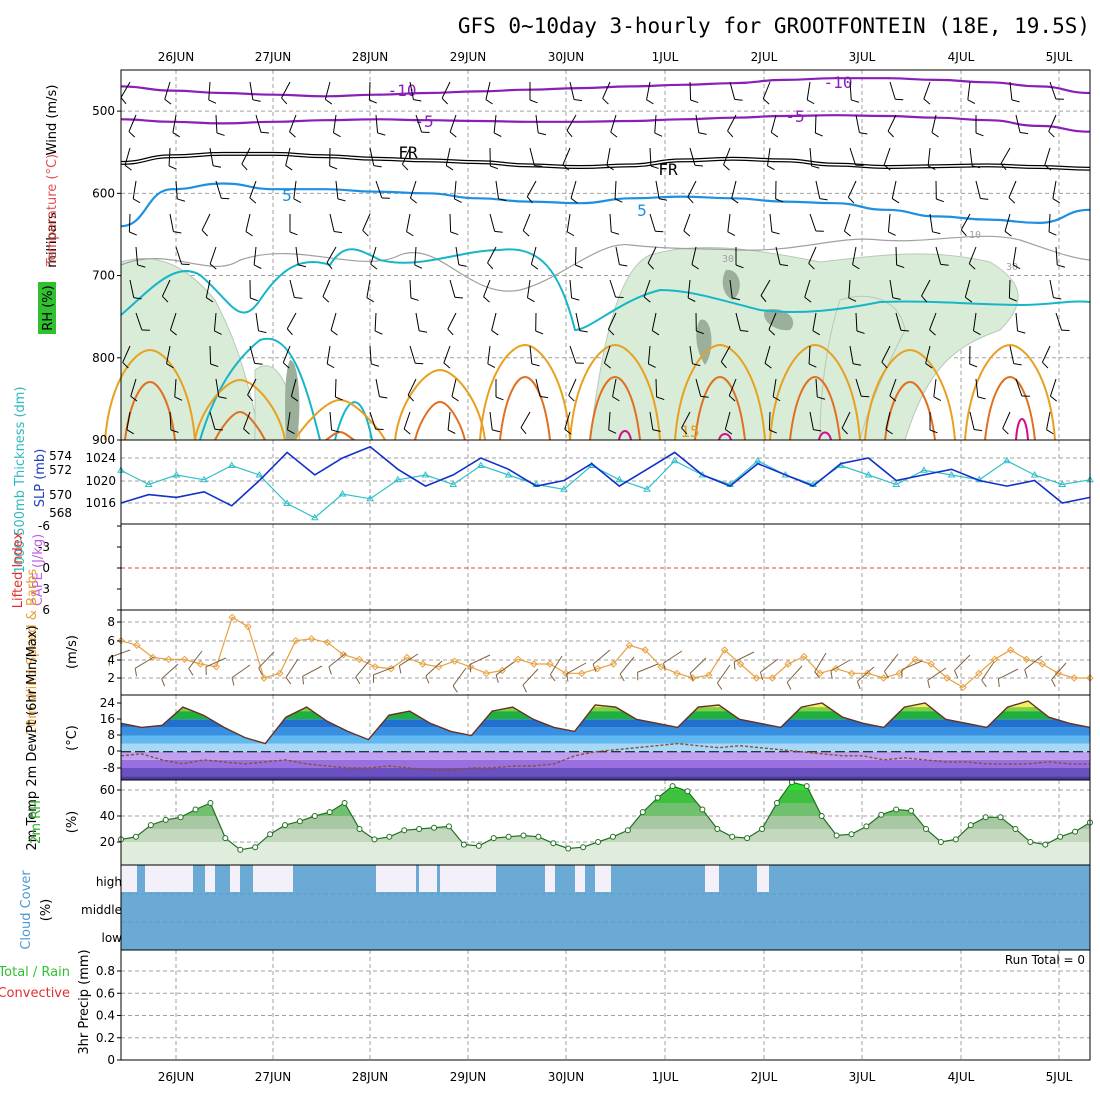  Describe the element at coordinates (605, 772) in the screenshot. I see `temp-band` at that location.